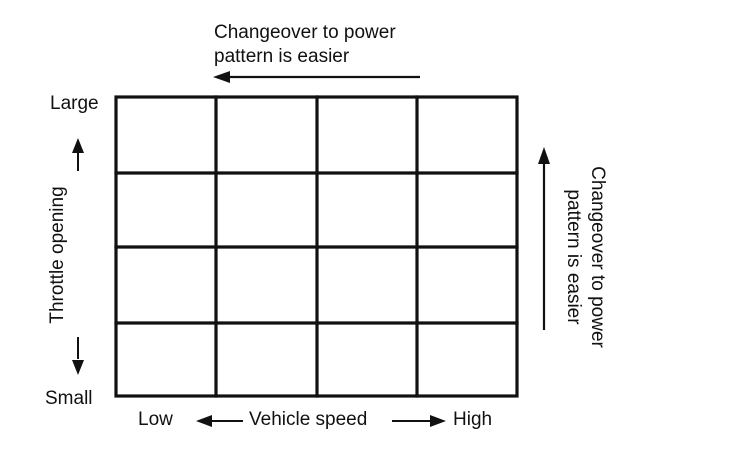 This screenshot has width=752, height=460. I want to click on y-axis-down-arrow, so click(78, 356).